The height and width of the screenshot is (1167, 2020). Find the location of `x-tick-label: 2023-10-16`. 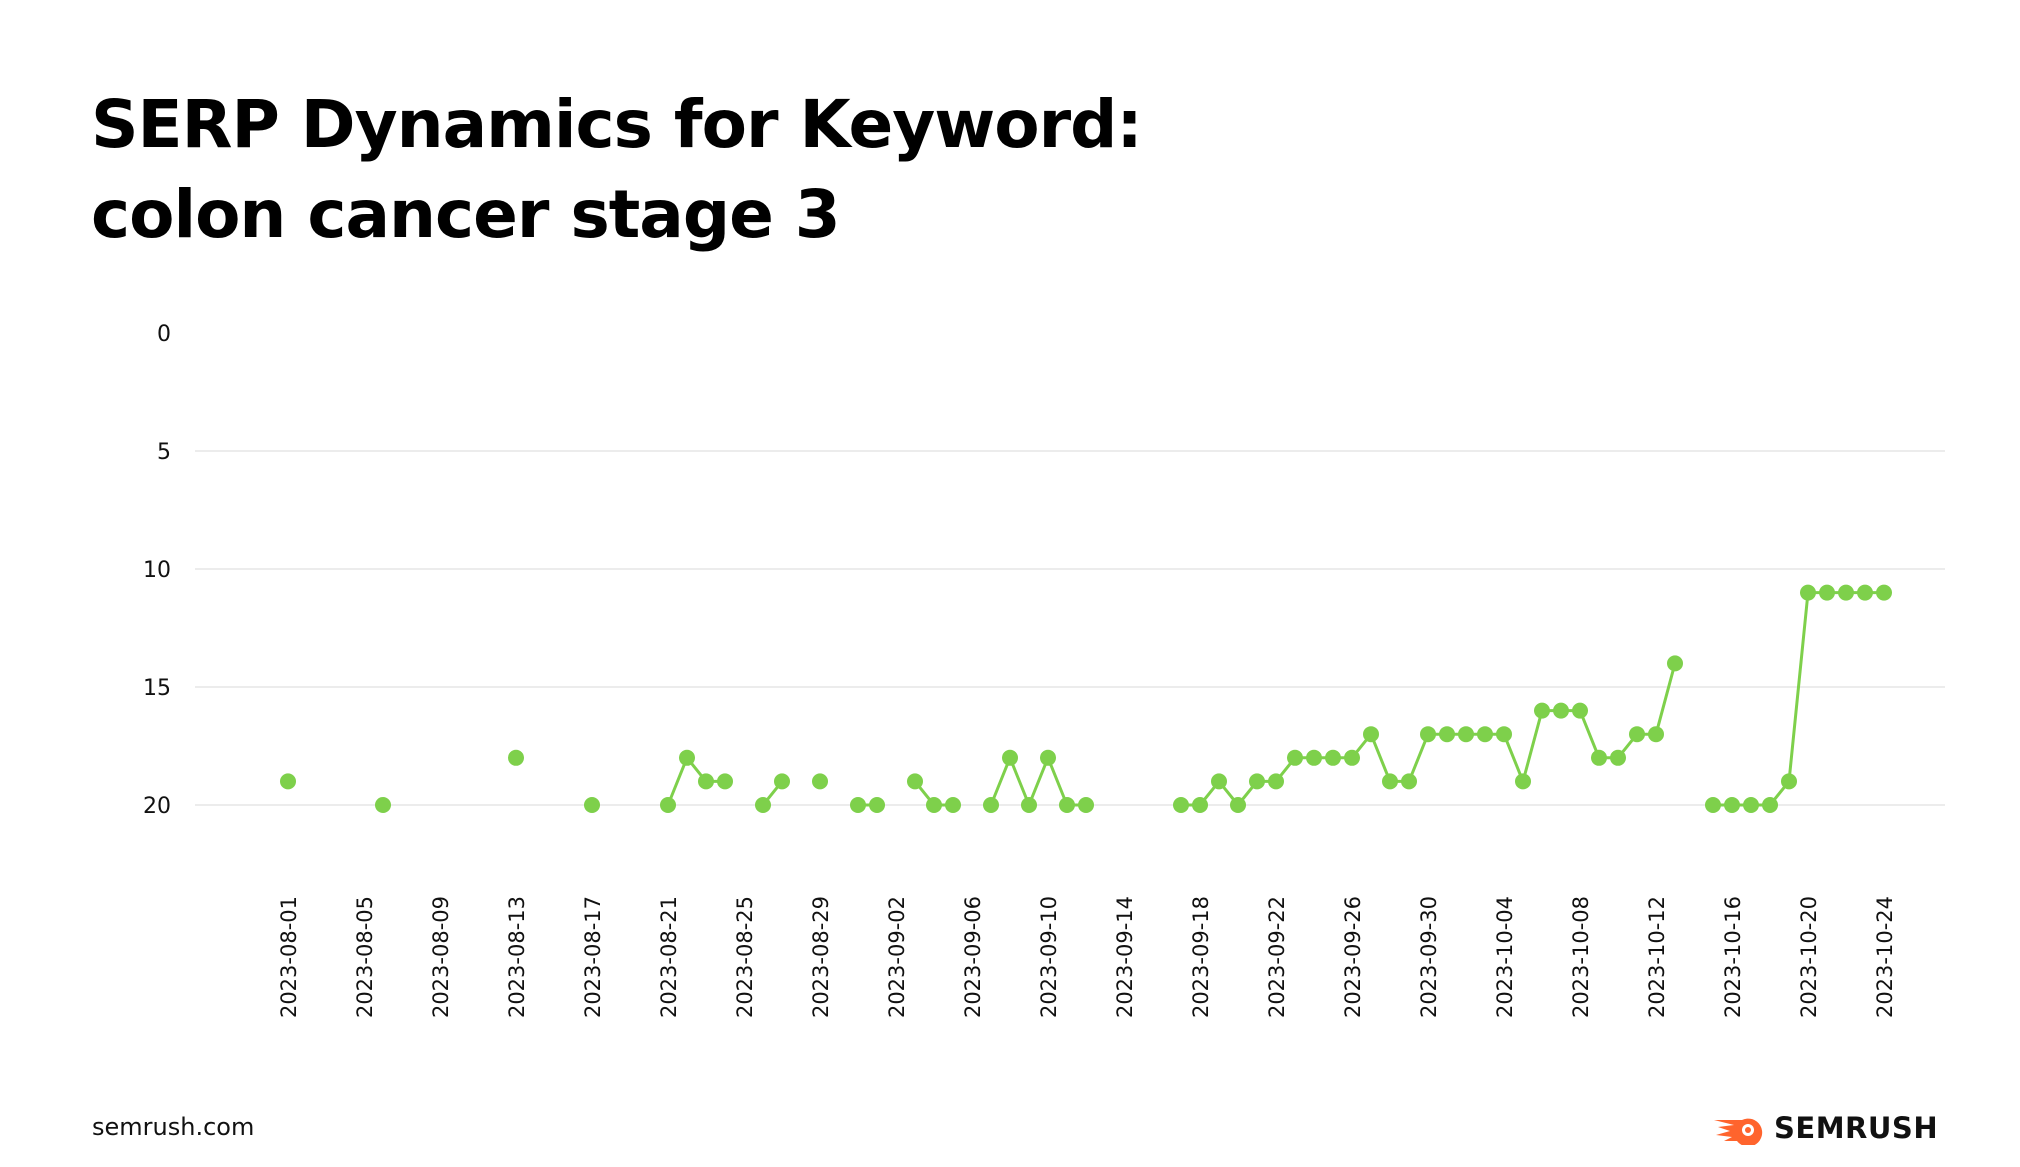

x-tick-label: 2023-10-16 is located at coordinates (1733, 957).